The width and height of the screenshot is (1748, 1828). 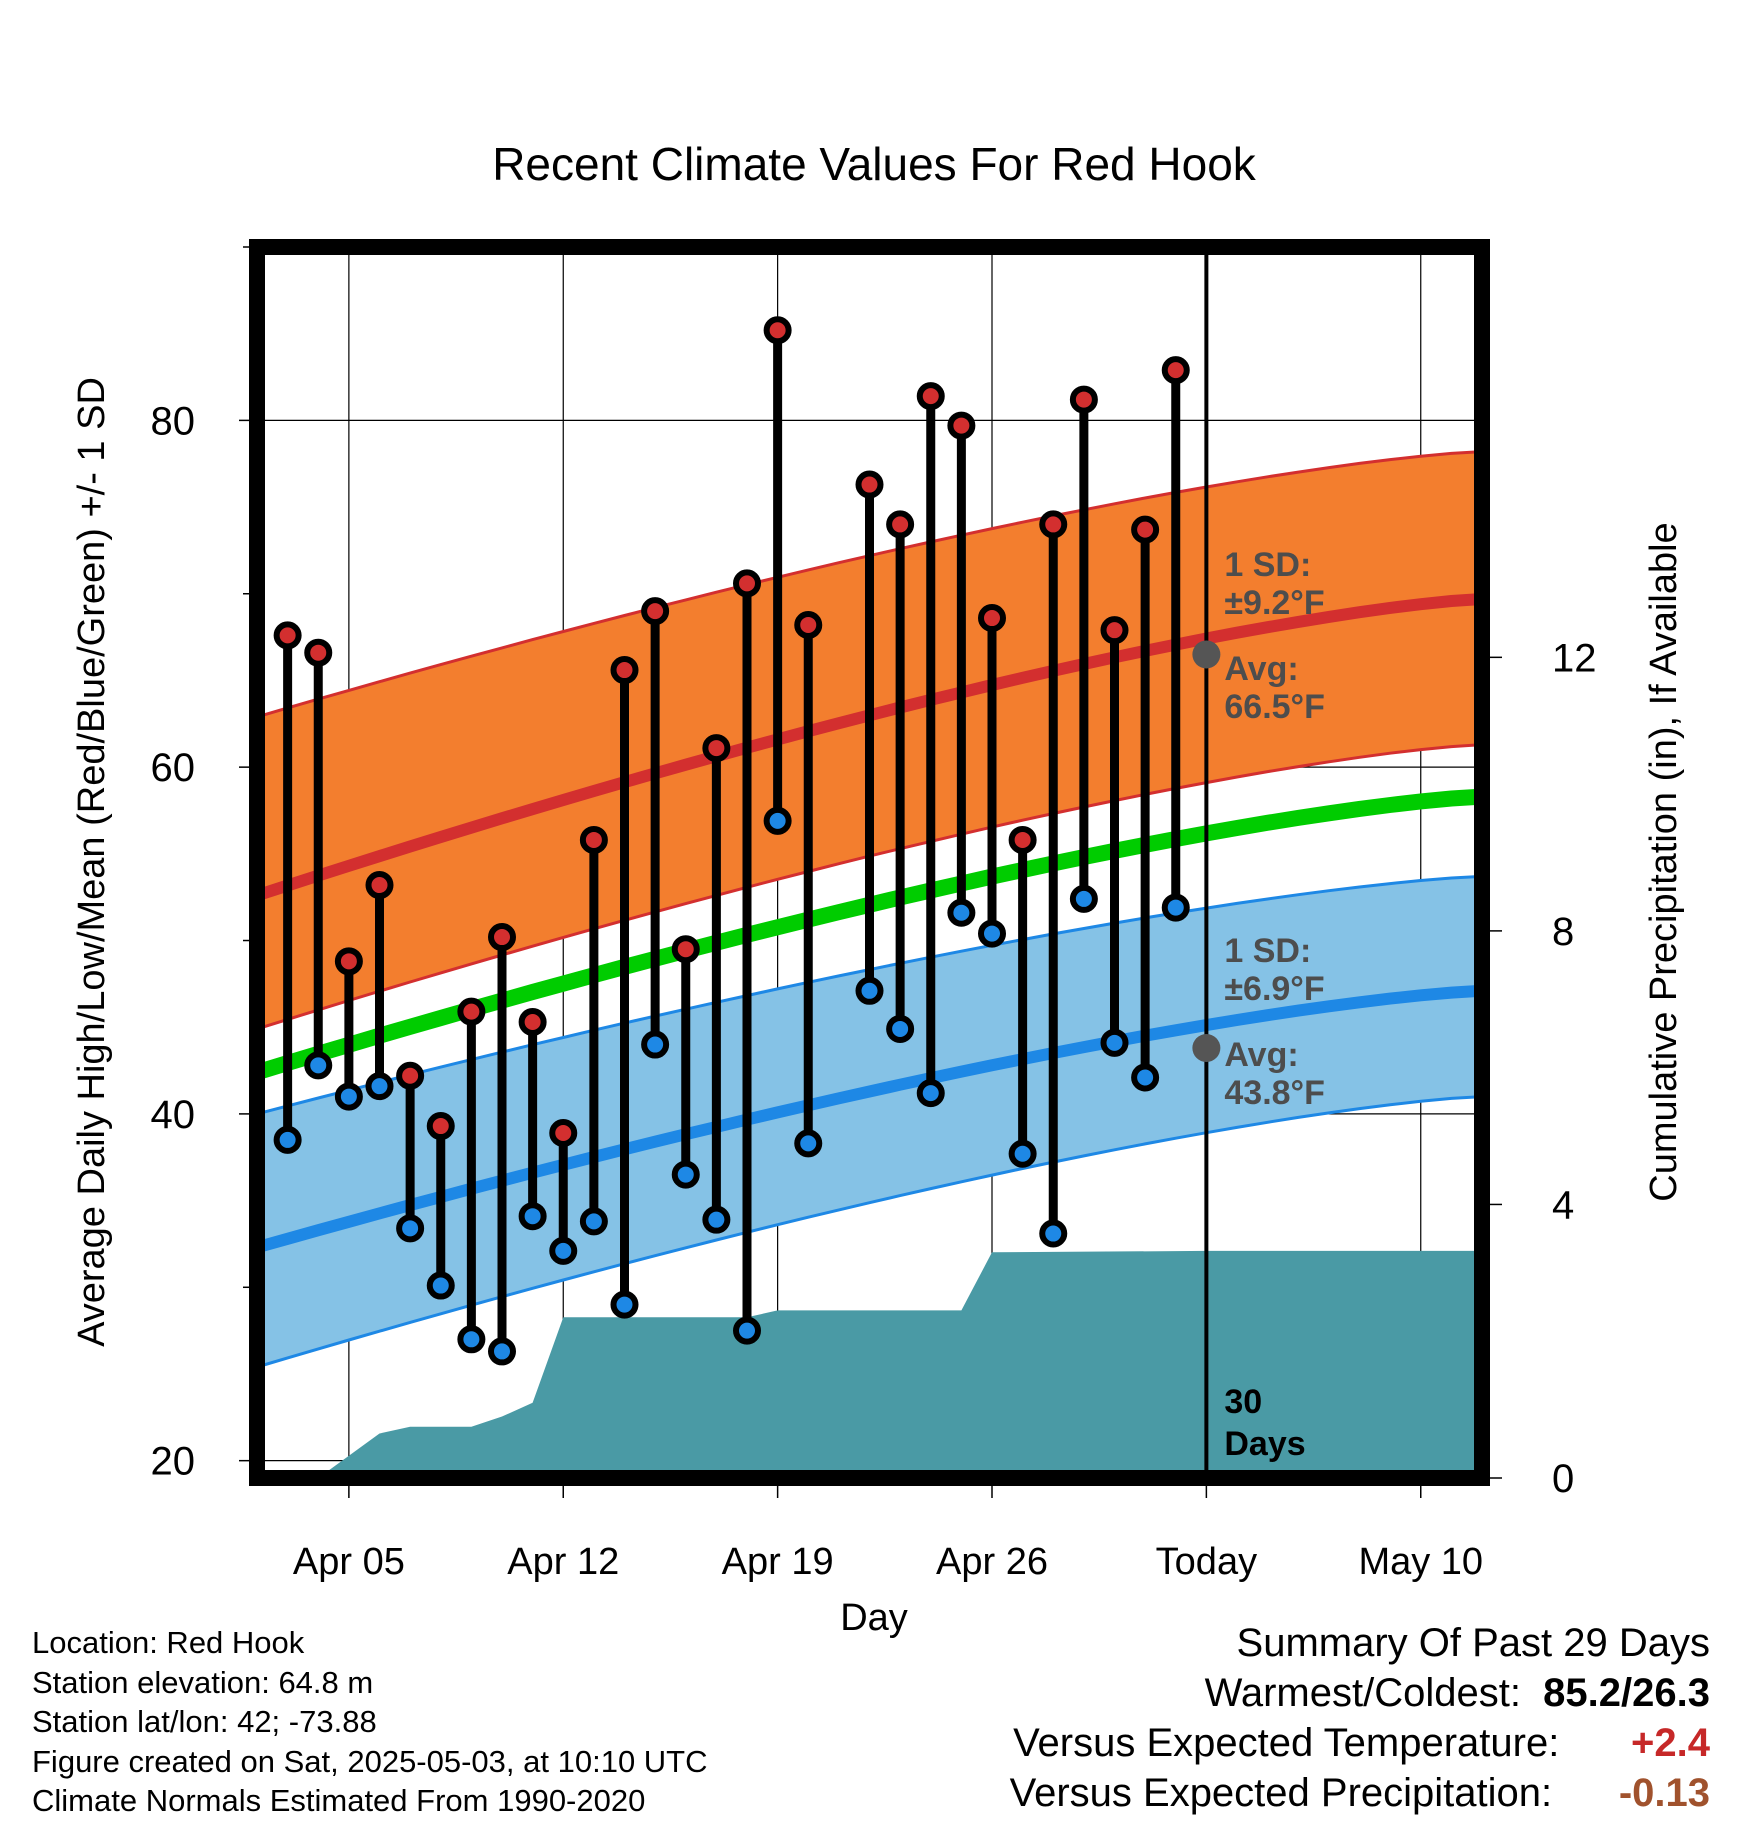 What do you see at coordinates (563, 1562) in the screenshot?
I see `x-tick-label: Apr 12` at bounding box center [563, 1562].